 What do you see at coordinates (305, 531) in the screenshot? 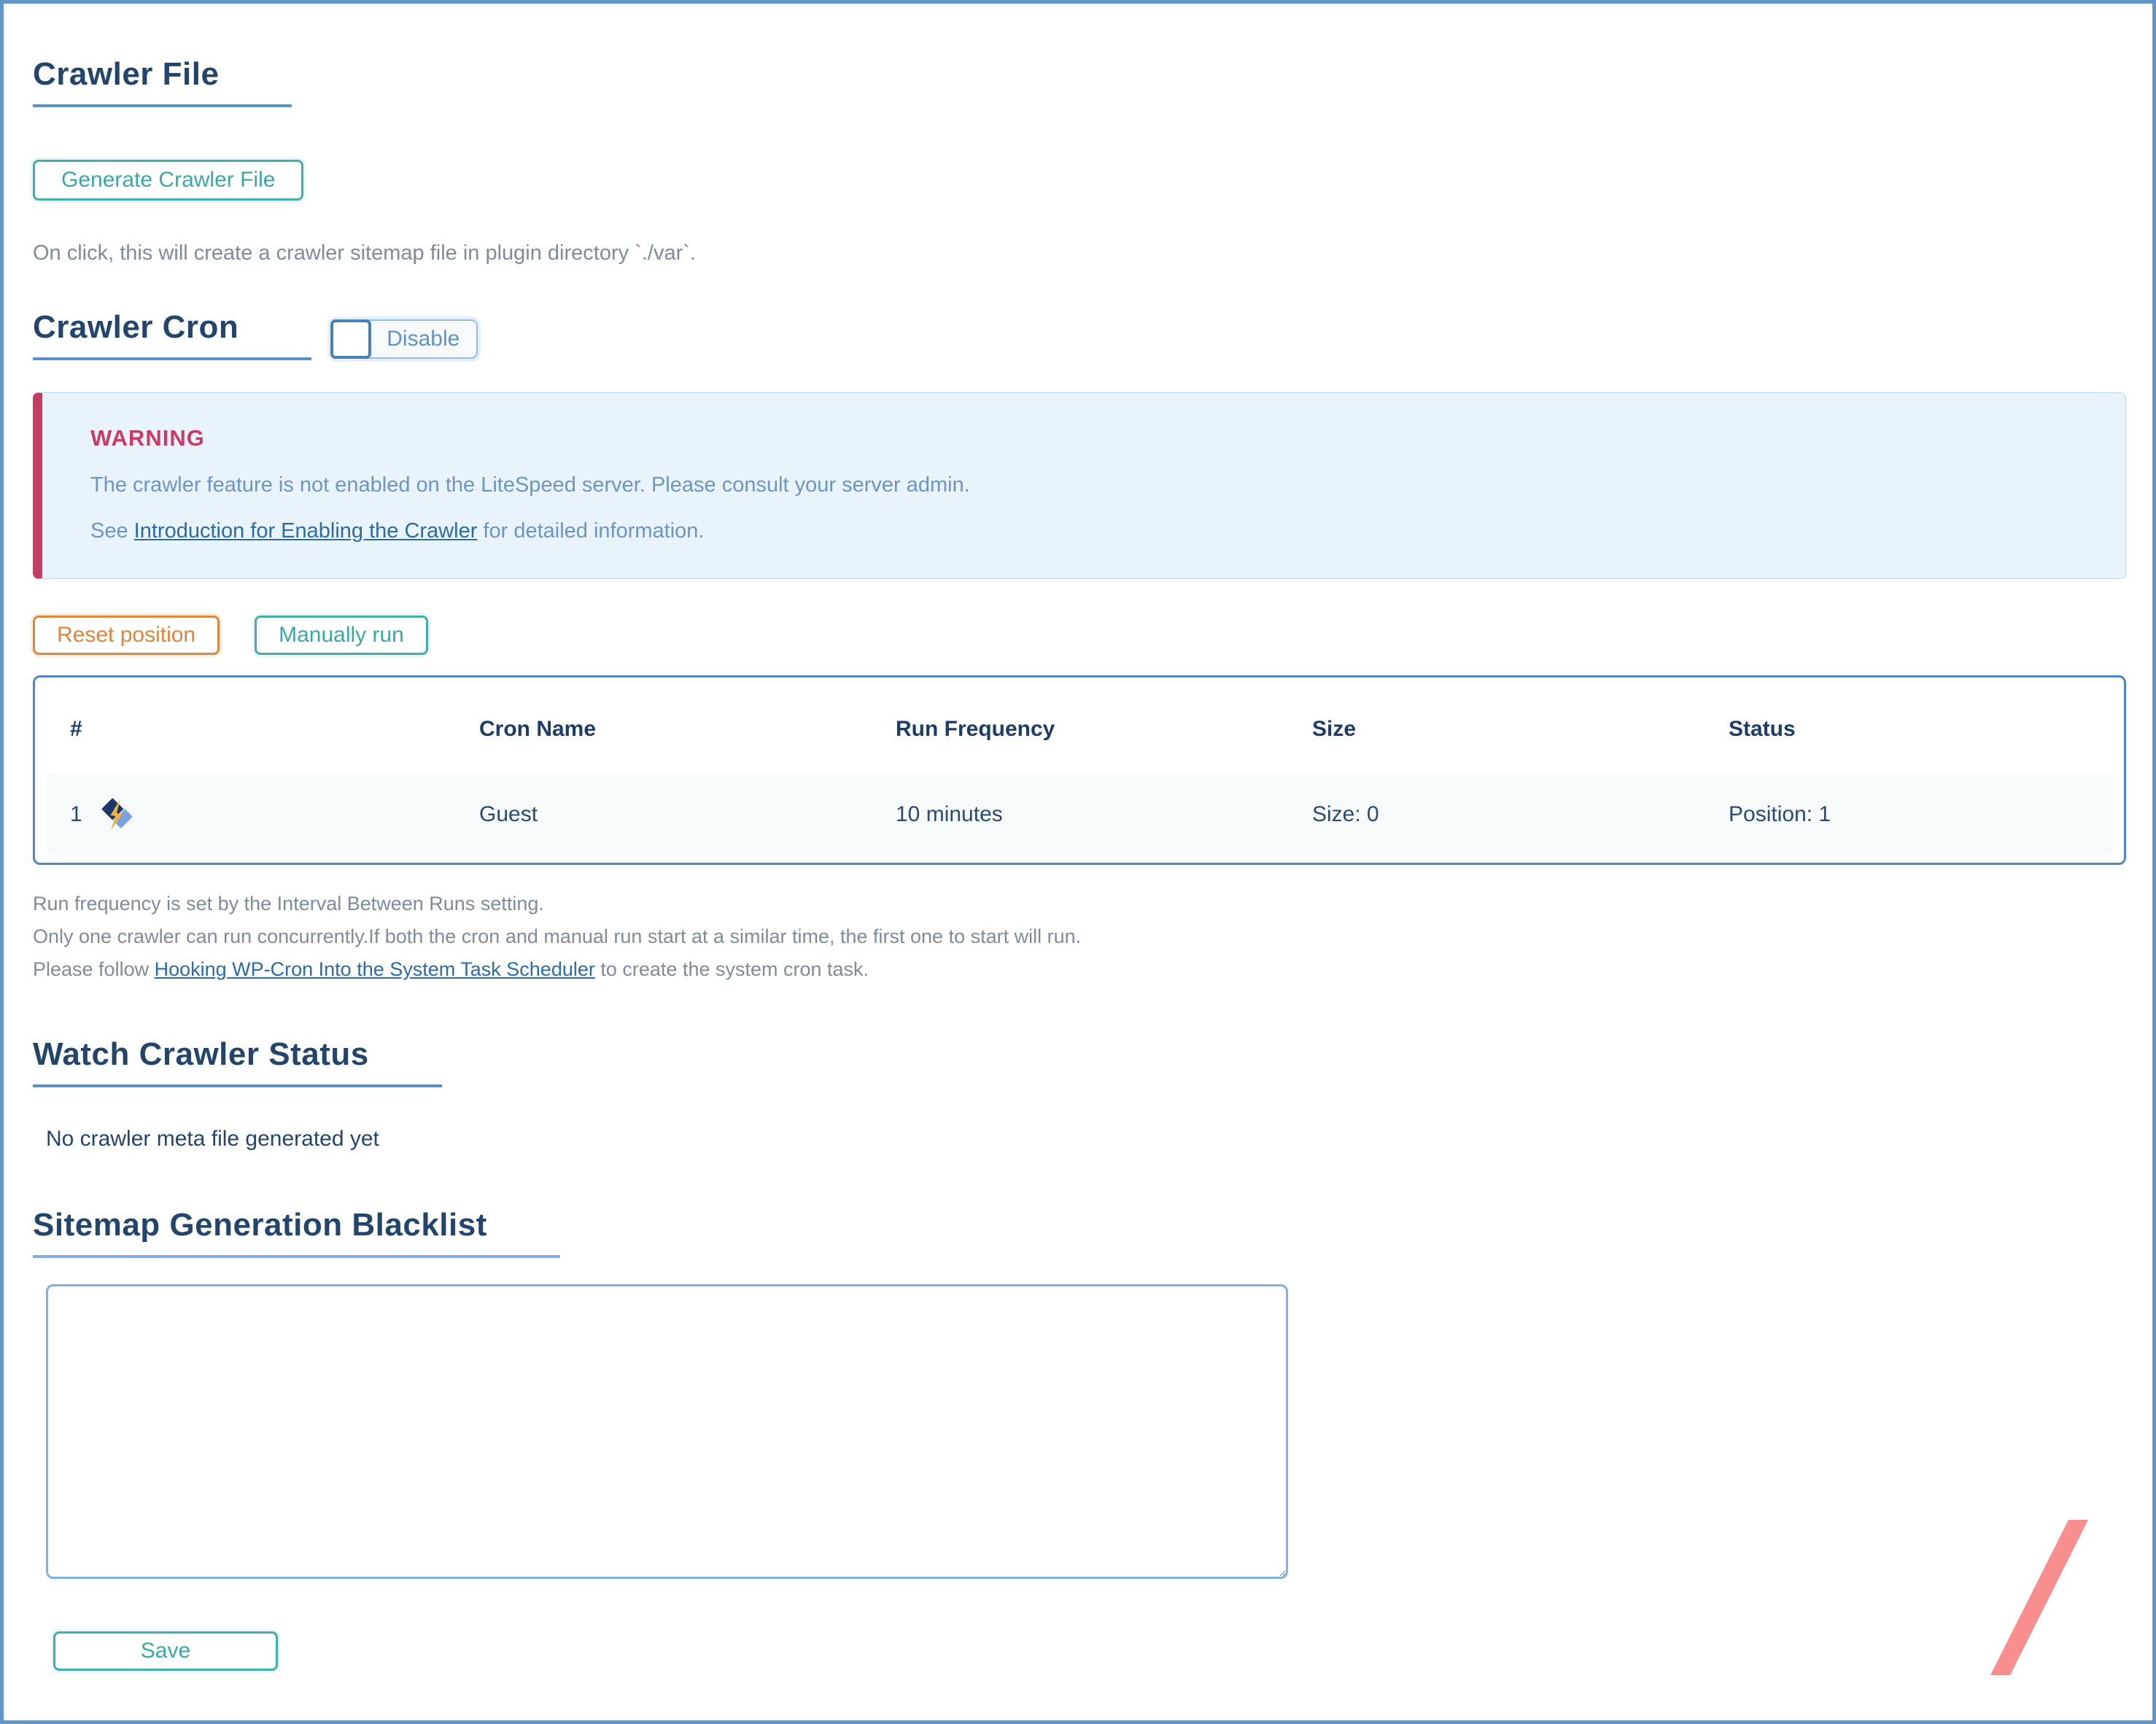
I see `enable-crawler-link: Introduction for Enabling the Crawler` at bounding box center [305, 531].